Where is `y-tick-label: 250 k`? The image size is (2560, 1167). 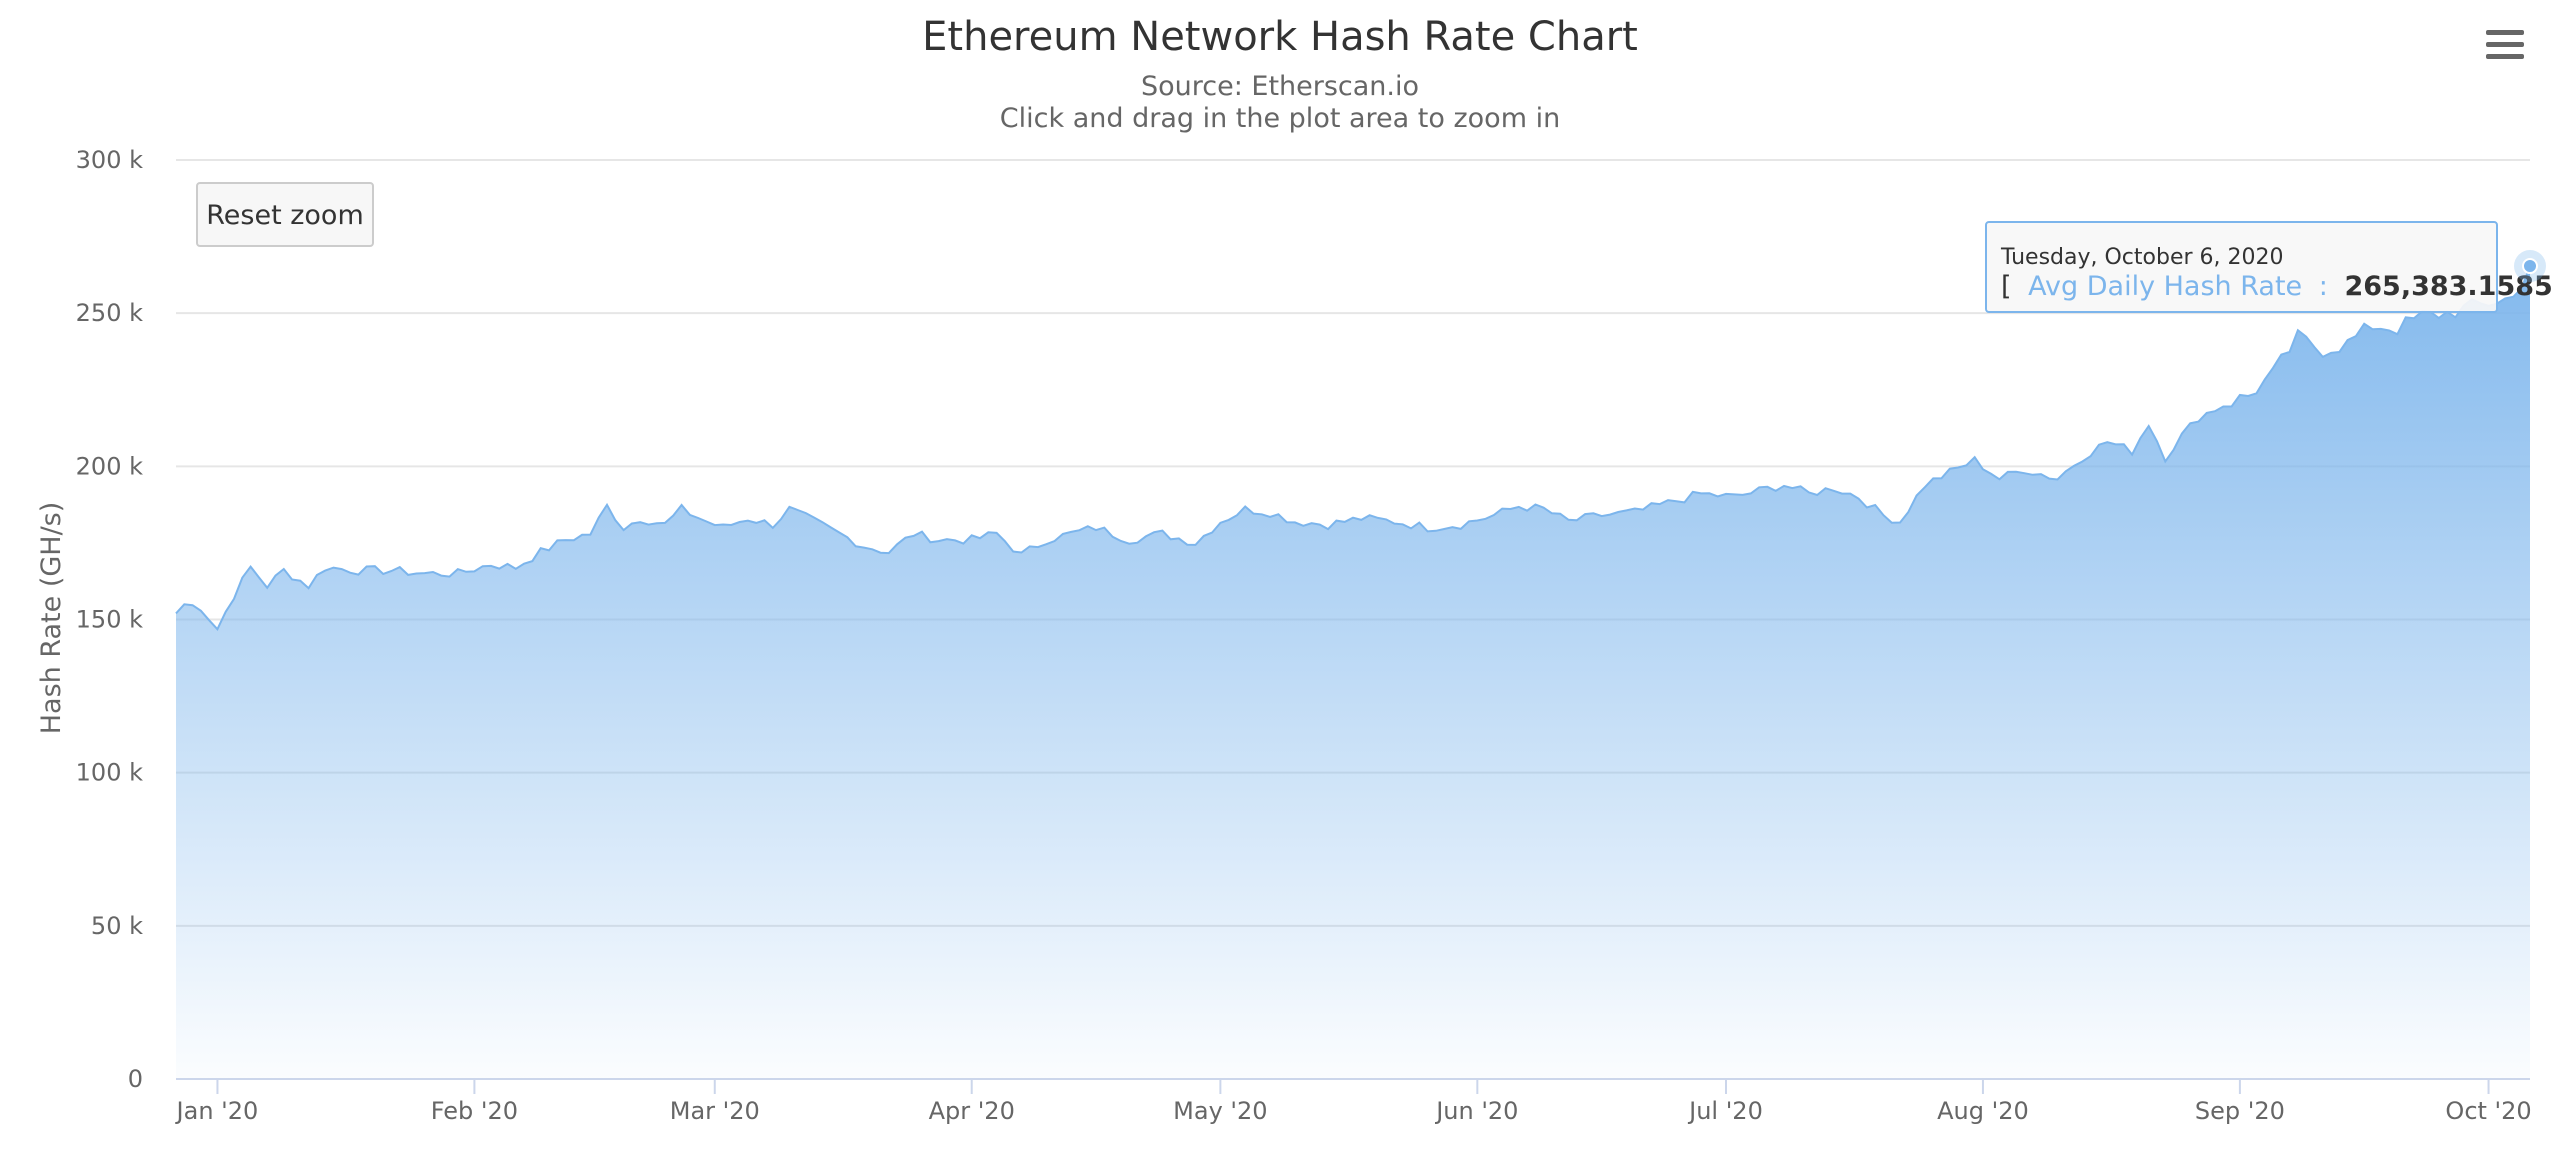 y-tick-label: 250 k is located at coordinates (109, 313).